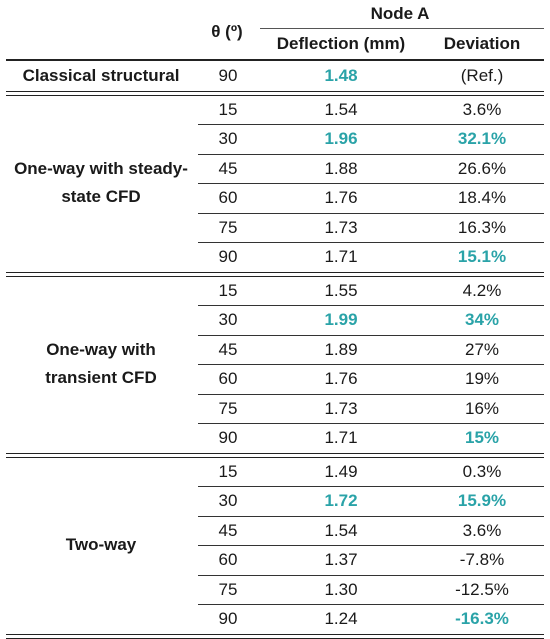 Image resolution: width=550 pixels, height=639 pixels. Describe the element at coordinates (101, 182) in the screenshot. I see `method-label: One-way with steady-state CFD` at that location.